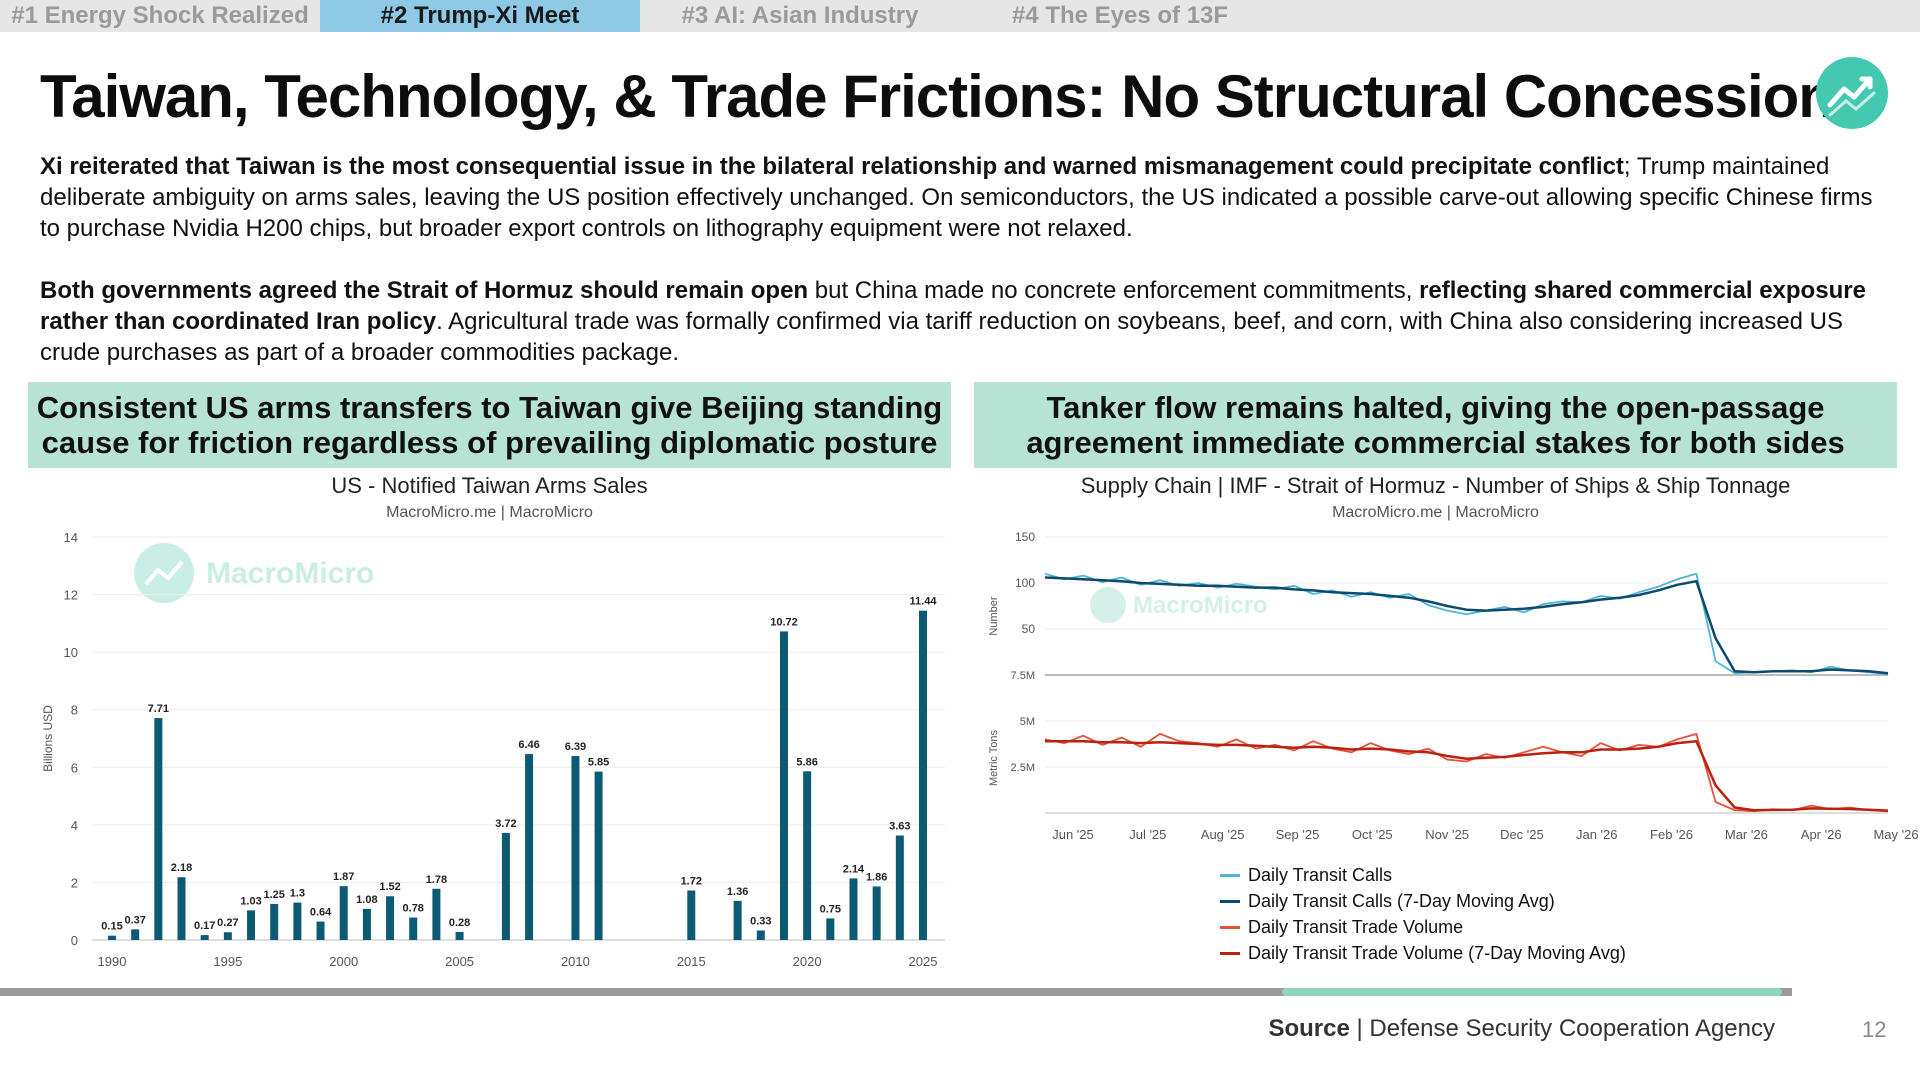 The image size is (1920, 1080). Describe the element at coordinates (1025, 537) in the screenshot. I see `y-tick-label: 150` at that location.